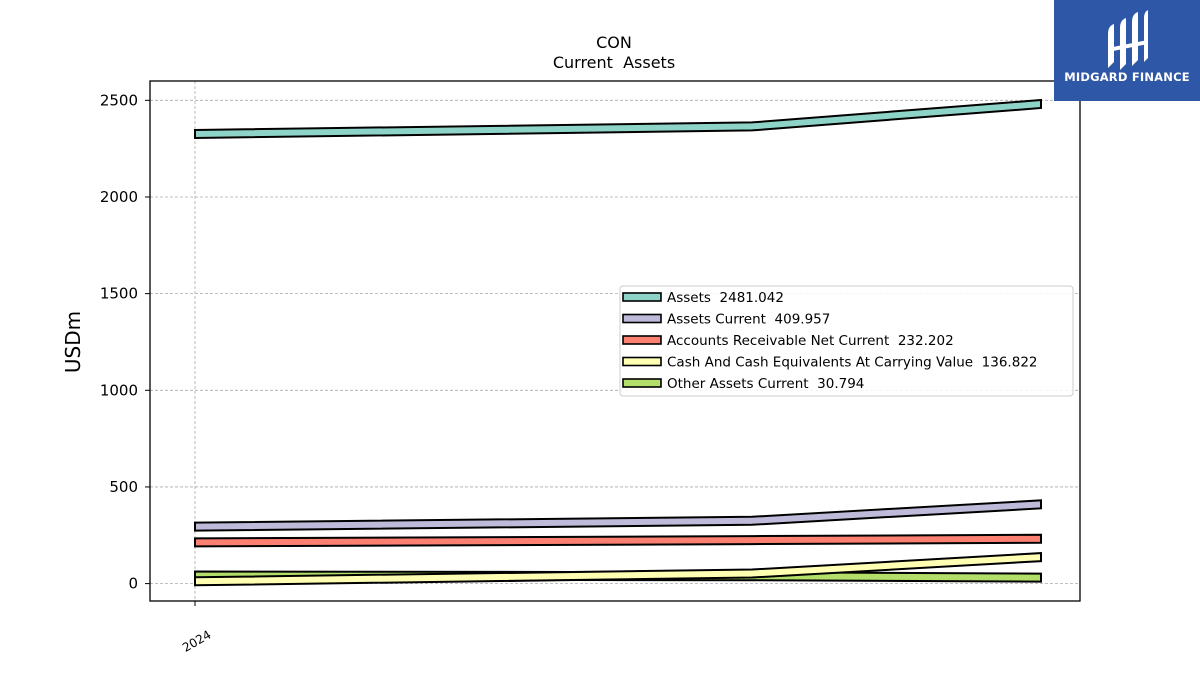 The width and height of the screenshot is (1200, 675). Describe the element at coordinates (119, 197) in the screenshot. I see `y-tick-label: 2000` at that location.